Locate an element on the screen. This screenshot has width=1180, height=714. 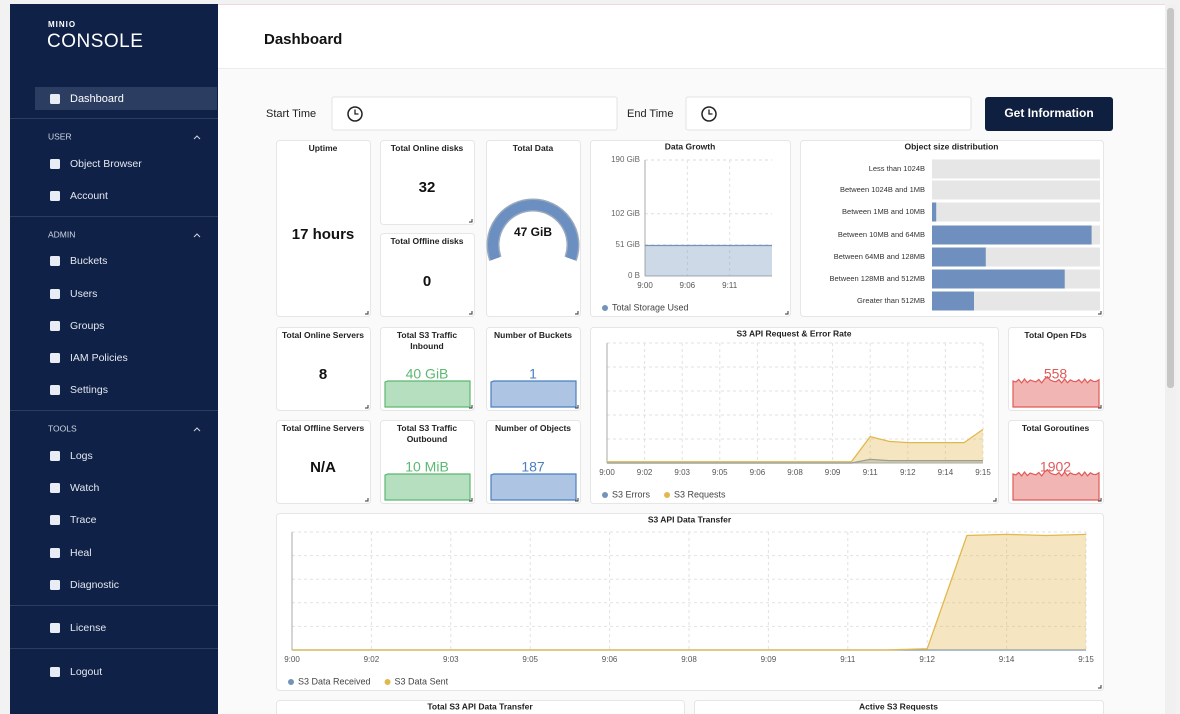
tile-title-box: Uptime is located at coordinates (323, 148).